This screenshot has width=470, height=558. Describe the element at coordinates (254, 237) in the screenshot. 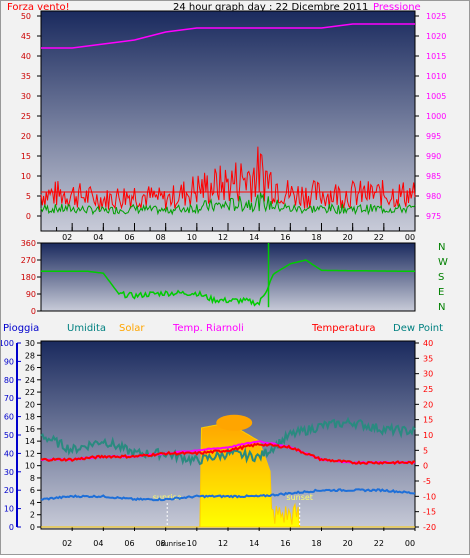

I see `top-x-tick-label: 14` at that location.